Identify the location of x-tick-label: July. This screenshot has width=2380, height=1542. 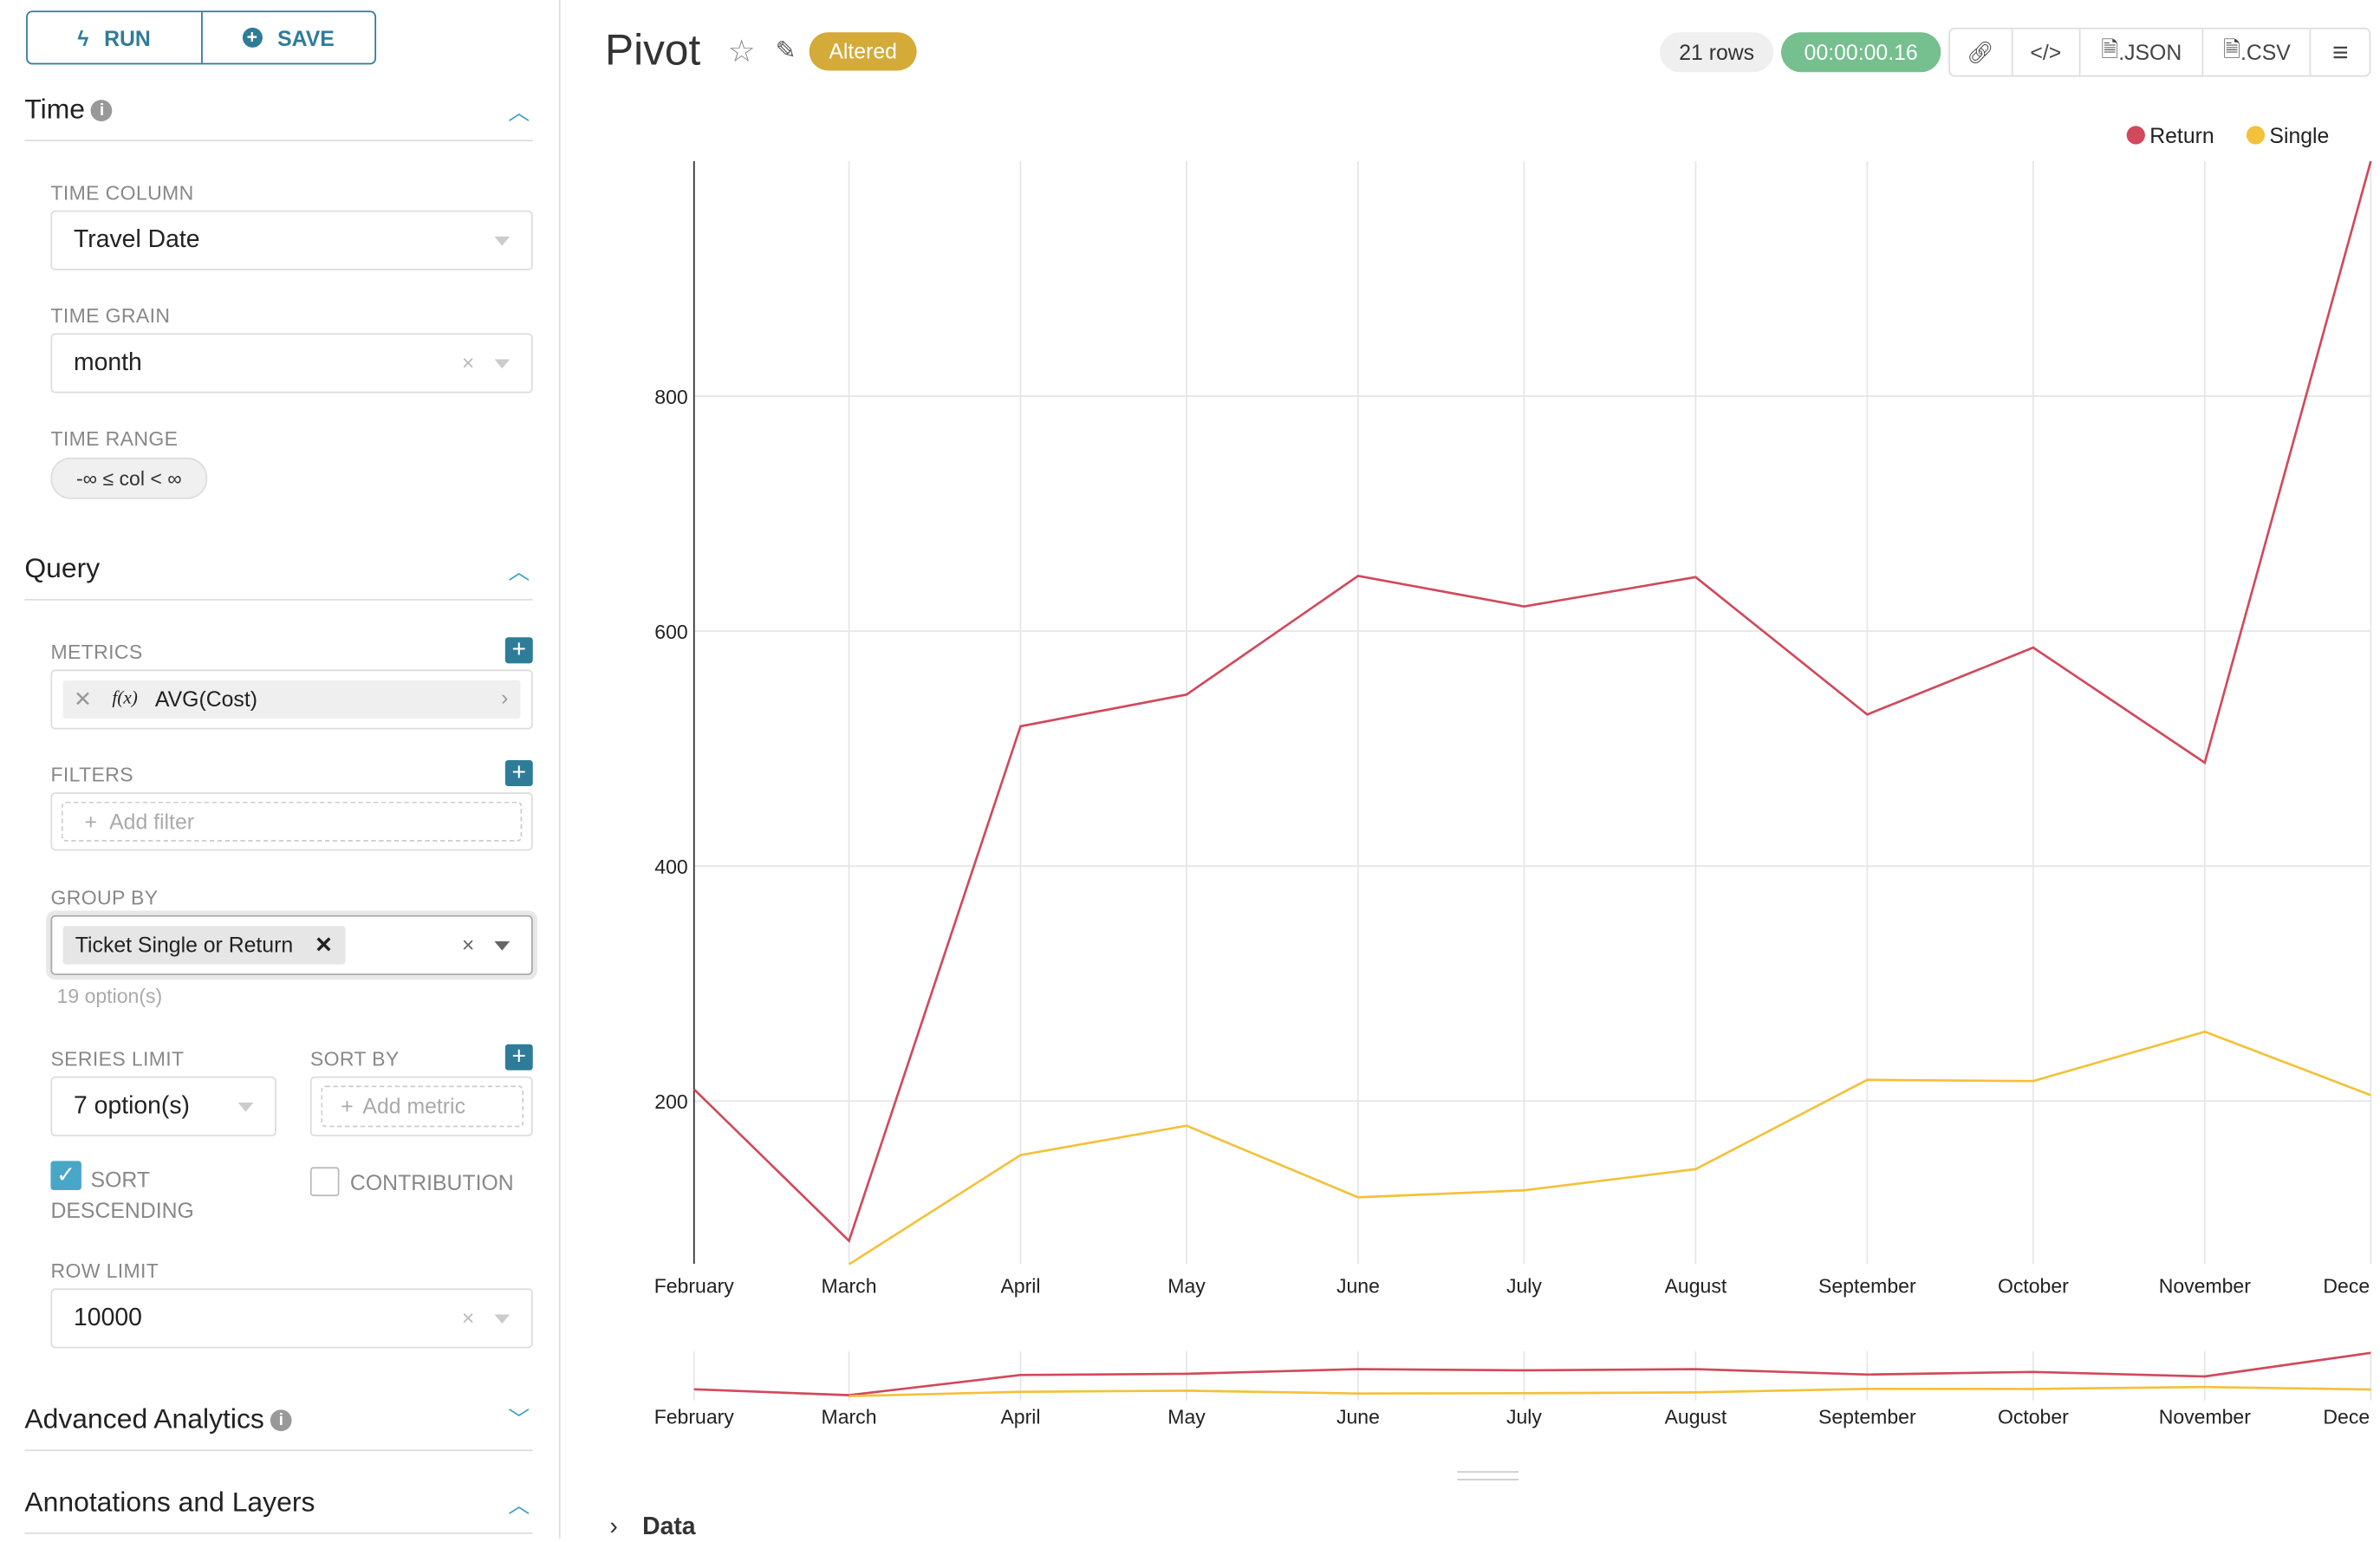
(1524, 1286).